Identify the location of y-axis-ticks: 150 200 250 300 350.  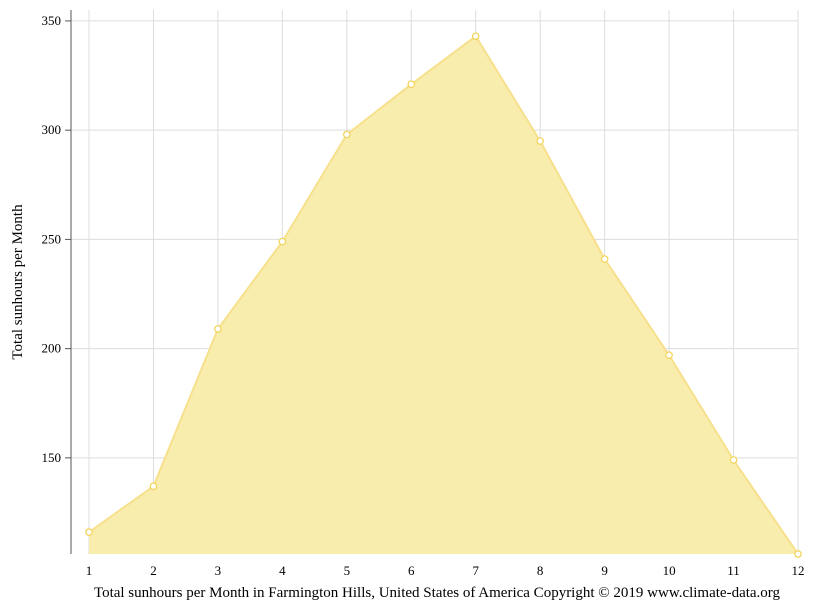
(56, 239).